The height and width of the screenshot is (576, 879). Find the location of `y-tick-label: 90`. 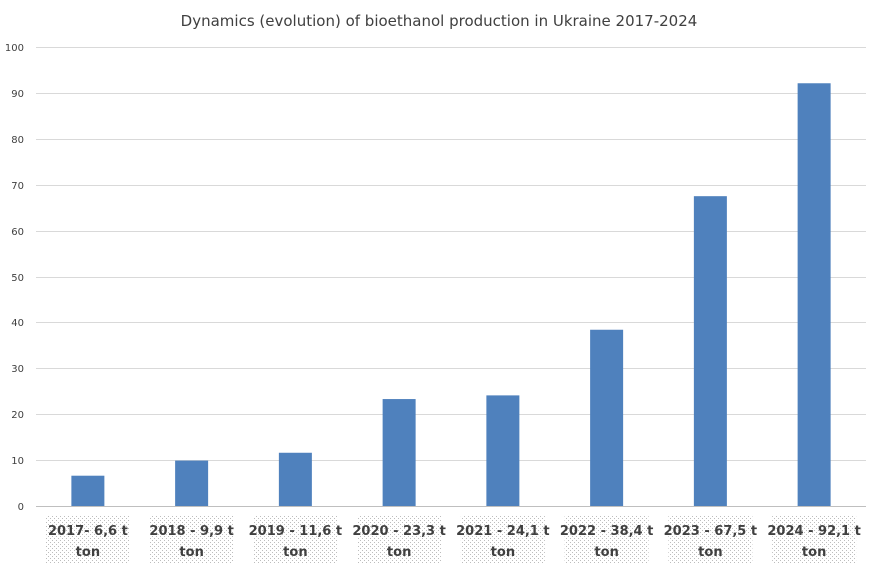

y-tick-label: 90 is located at coordinates (17, 94).